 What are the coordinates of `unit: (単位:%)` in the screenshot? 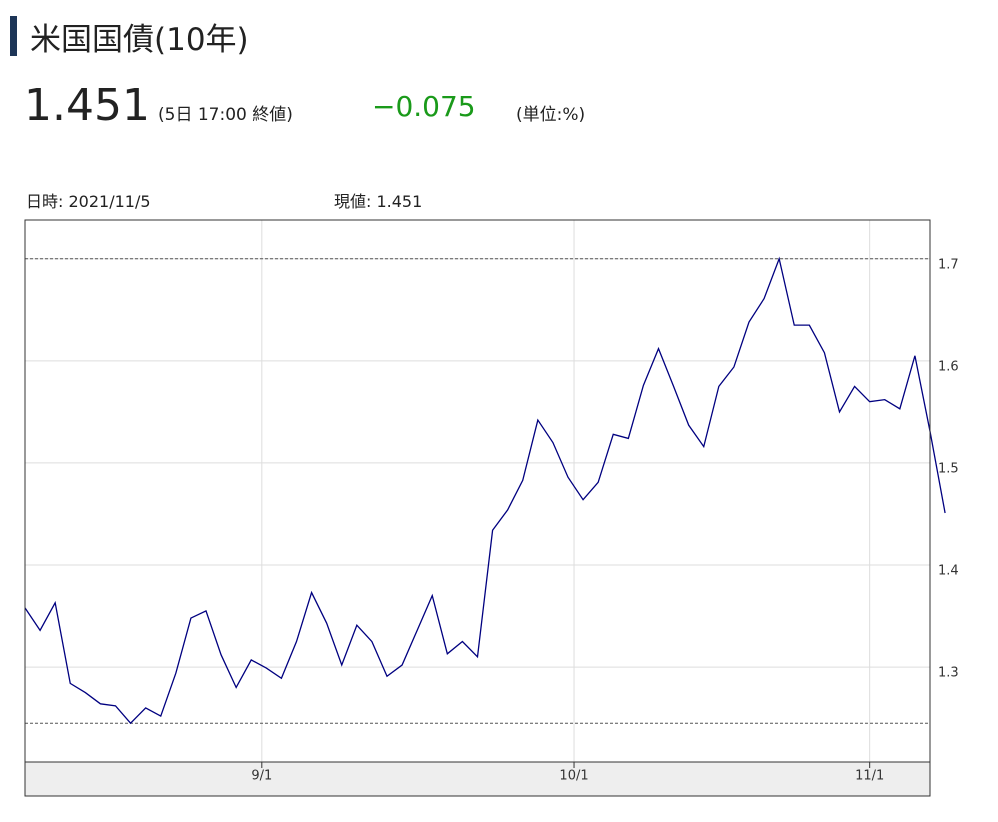 It's located at (551, 115).